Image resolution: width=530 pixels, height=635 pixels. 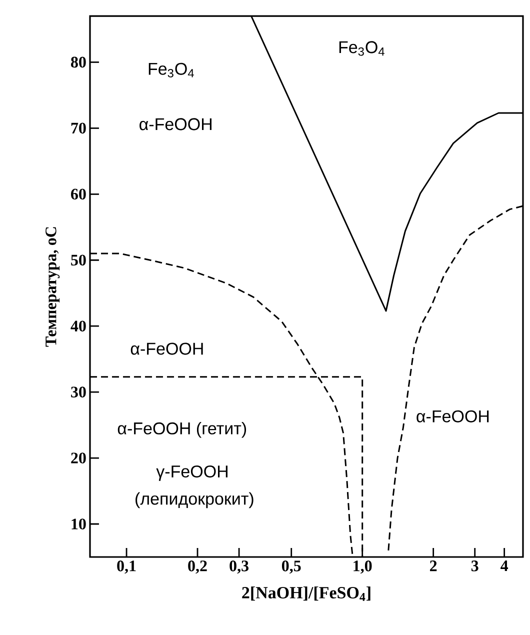 I want to click on x-tick-label: 0,2, so click(x=197, y=567).